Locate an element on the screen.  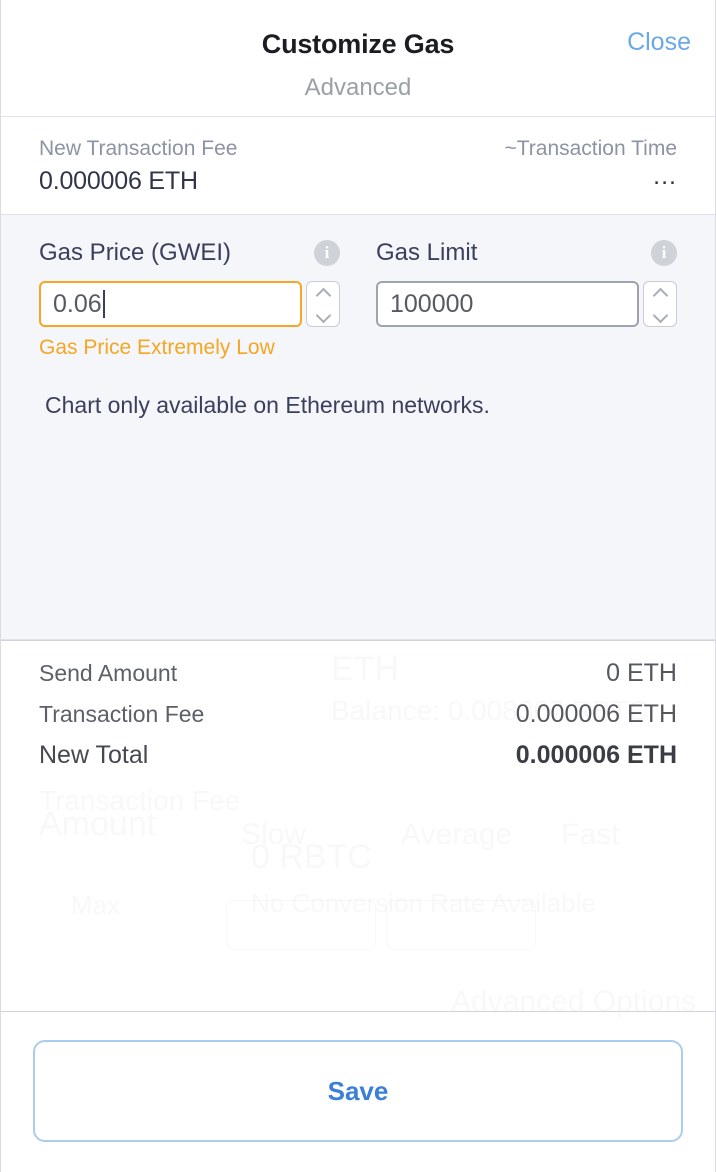
new-transaction-fee-block: New Transaction Fee 0.000006 ETH is located at coordinates (138, 166).